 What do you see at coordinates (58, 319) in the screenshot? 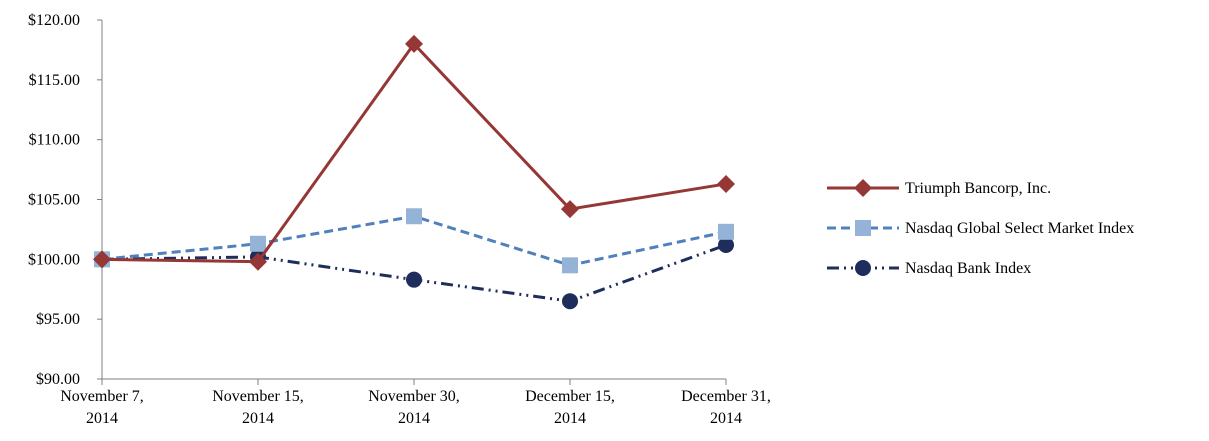
I see `y-tick-label: $95.00` at bounding box center [58, 319].